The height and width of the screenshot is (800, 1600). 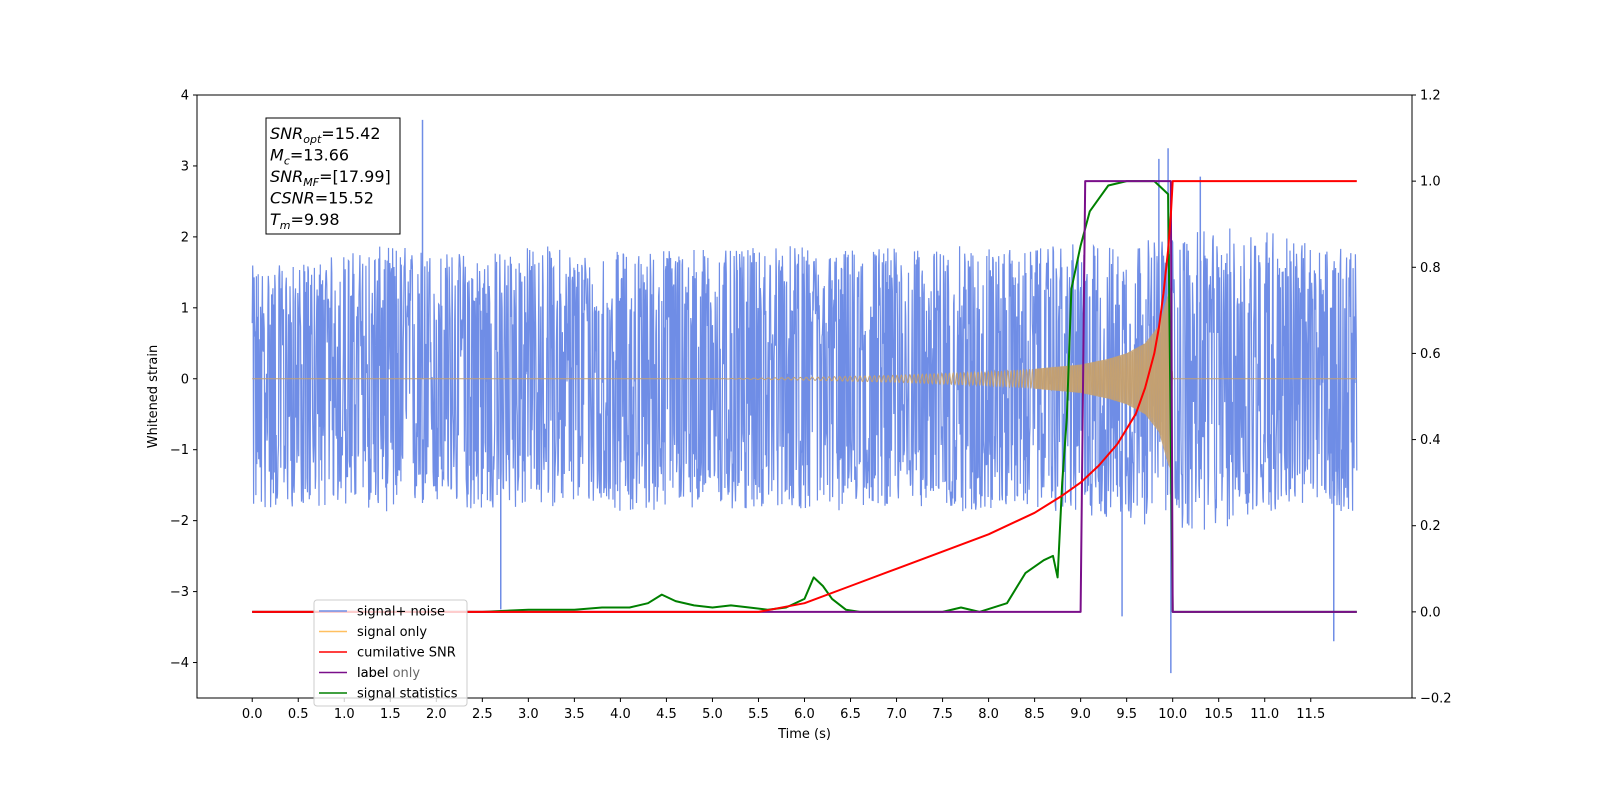 I want to click on legend-entry: signal+ noise, so click(x=401, y=612).